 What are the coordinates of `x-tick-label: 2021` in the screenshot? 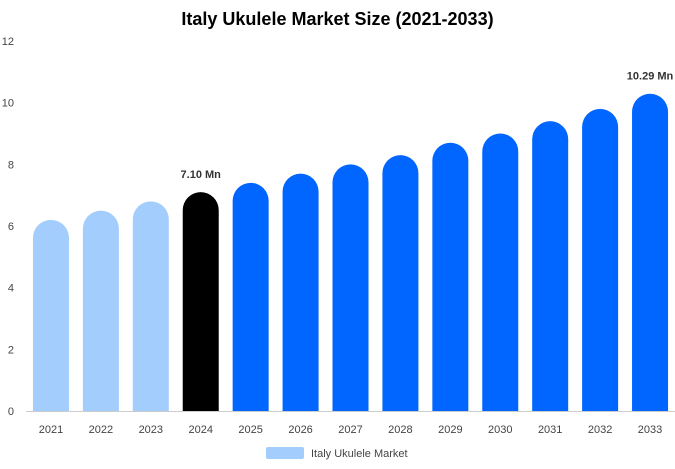 It's located at (51, 430).